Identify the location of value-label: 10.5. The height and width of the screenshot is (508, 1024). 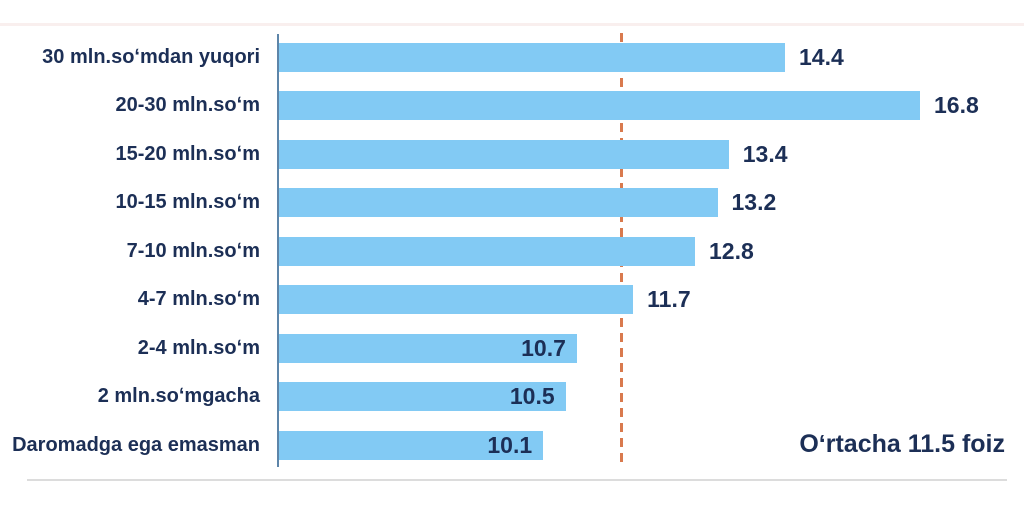
(532, 396).